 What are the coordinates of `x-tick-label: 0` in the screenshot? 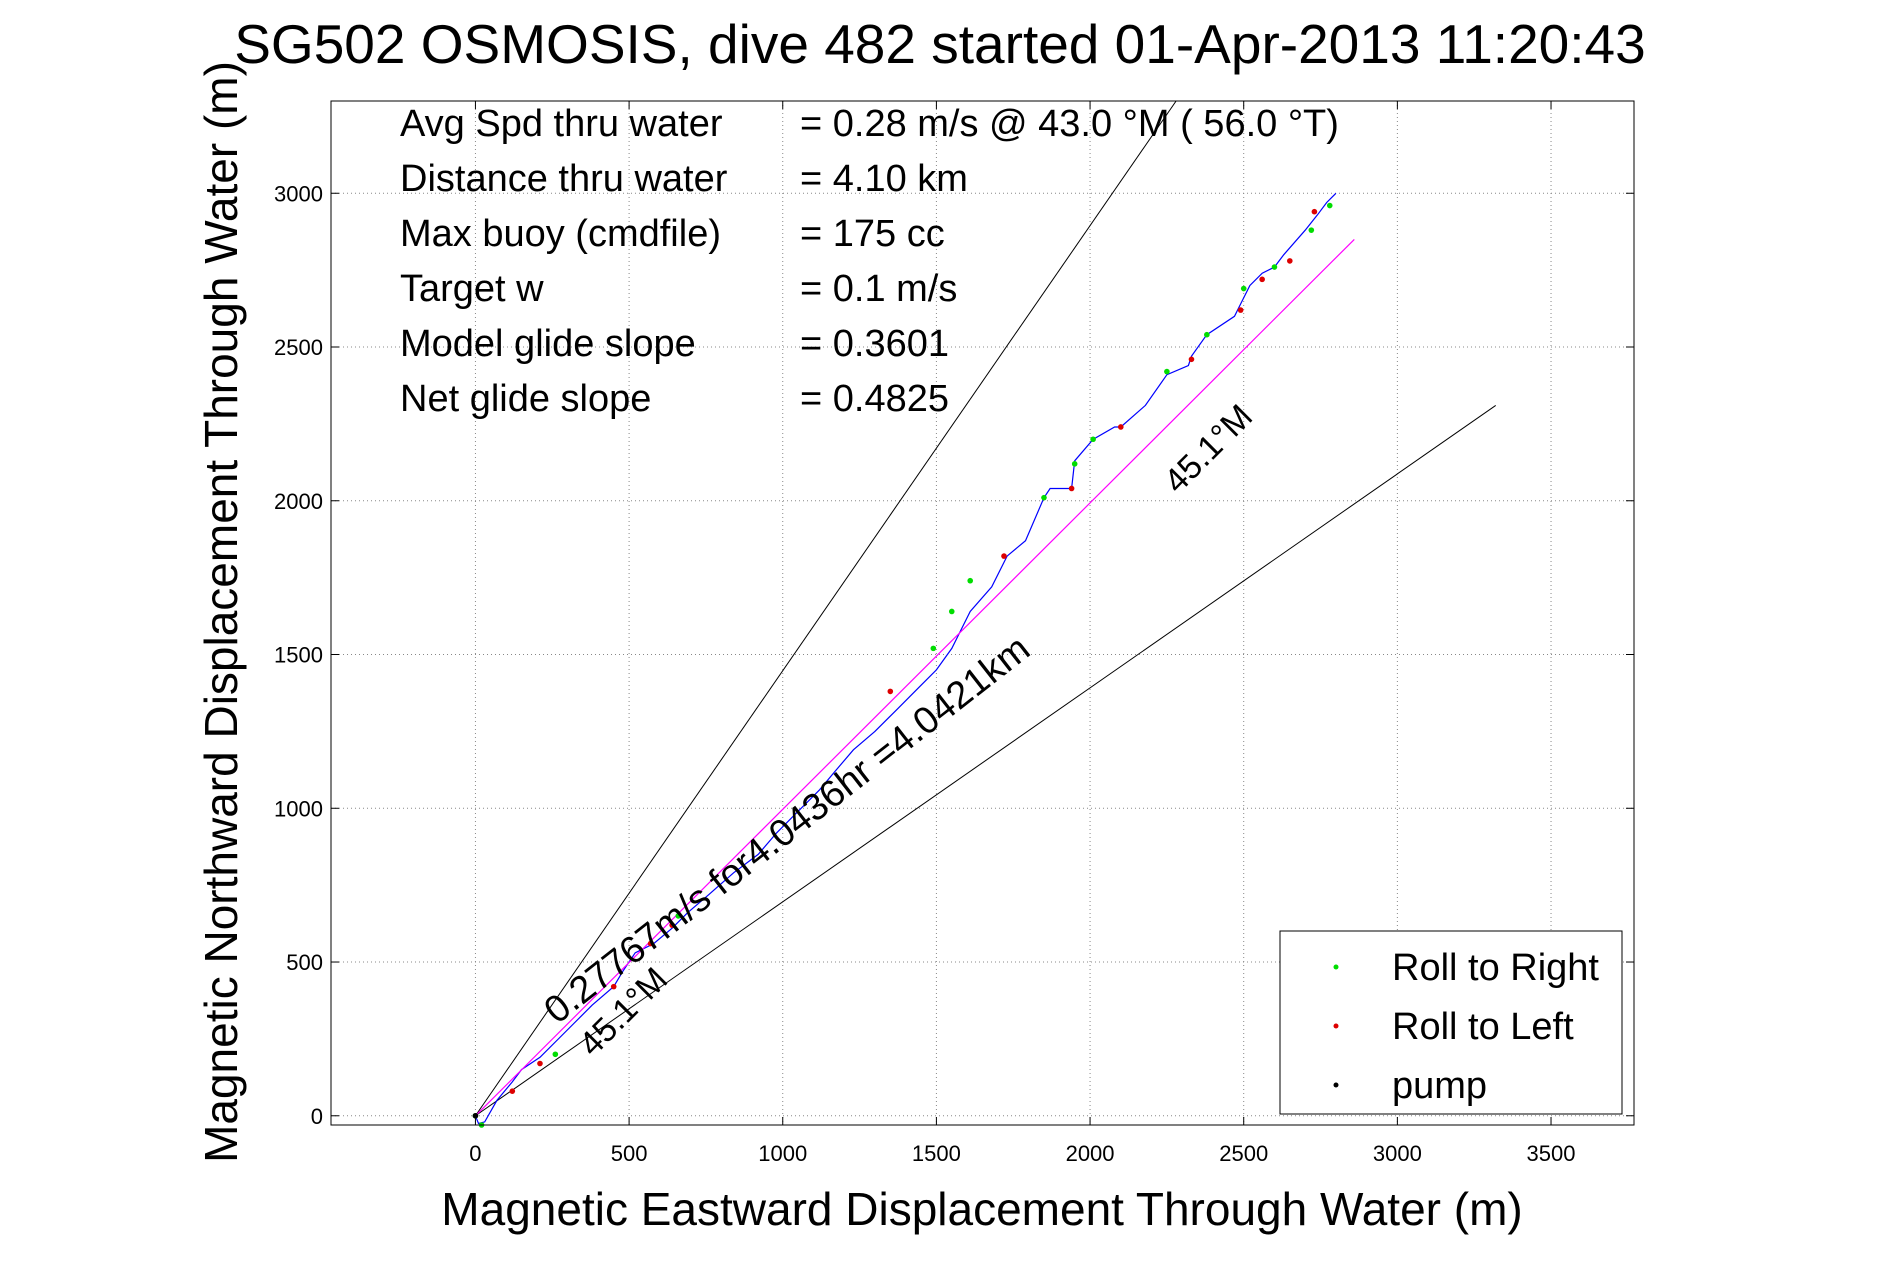 It's located at (475, 1153).